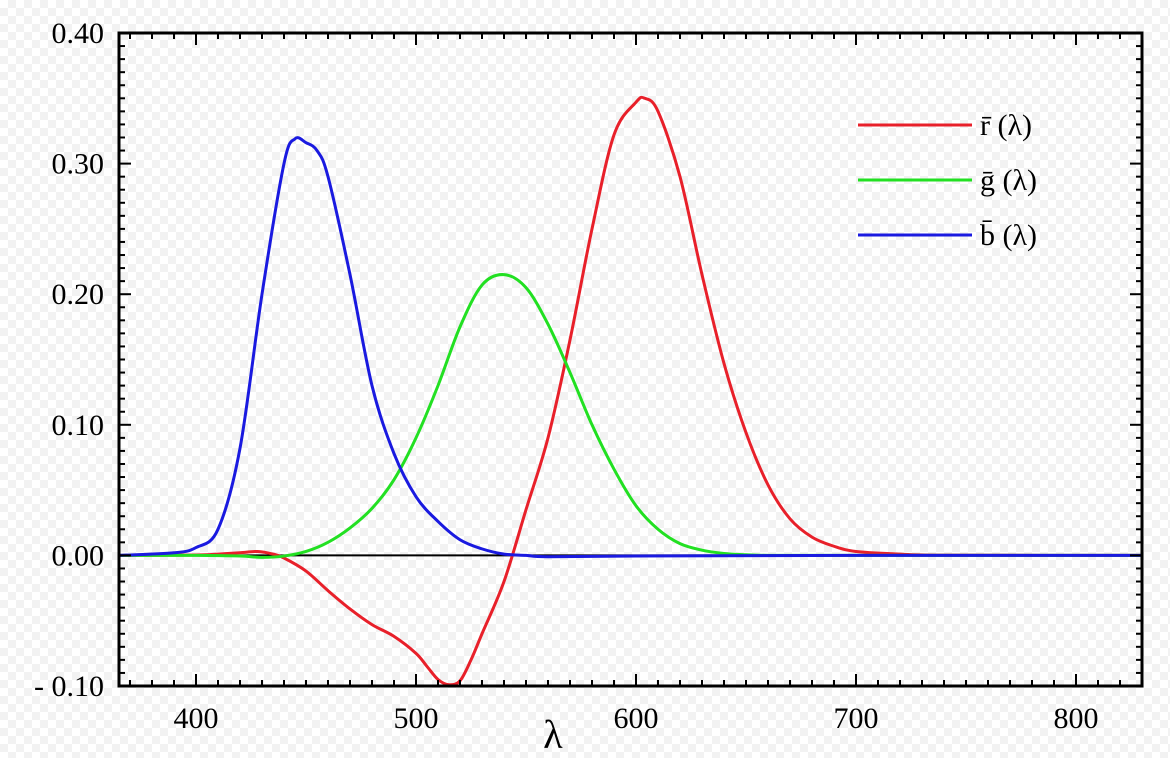  I want to click on legend: r̄ (λ) ḡ (λ) b̄ (λ), so click(947, 180).